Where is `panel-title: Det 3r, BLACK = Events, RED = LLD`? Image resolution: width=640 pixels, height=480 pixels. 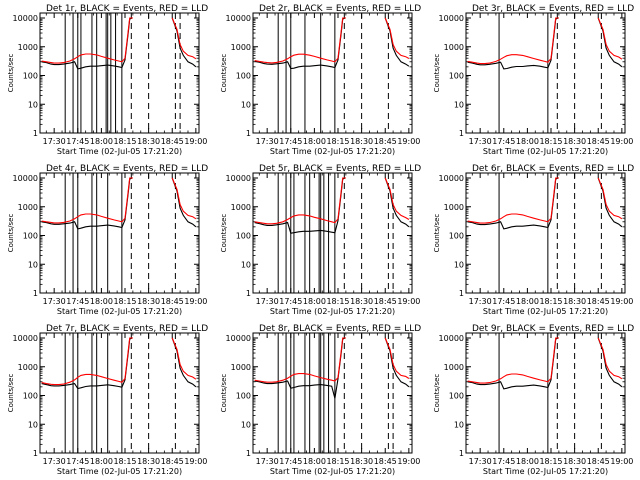 panel-title: Det 3r, BLACK = Events, RED = LLD is located at coordinates (553, 9).